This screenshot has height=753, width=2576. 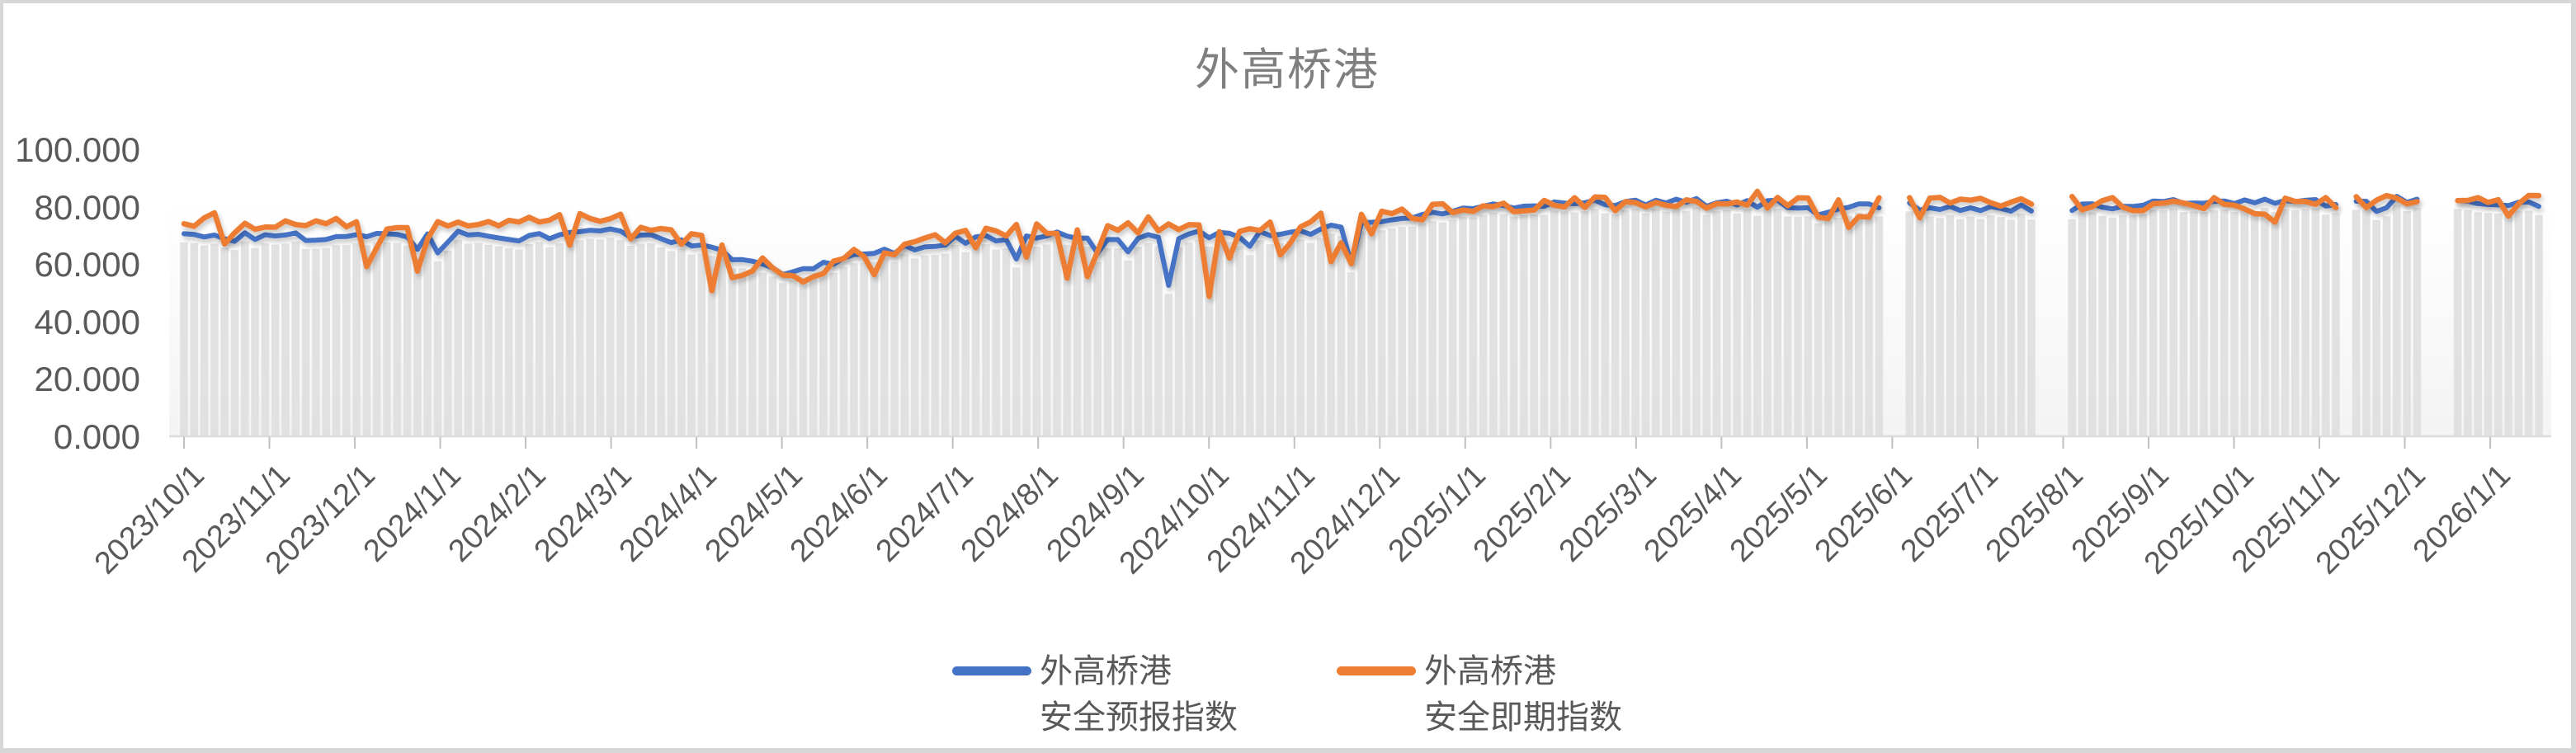 What do you see at coordinates (1139, 694) in the screenshot?
I see `legend-label-forecast: 外高桥港 安全预报指数` at bounding box center [1139, 694].